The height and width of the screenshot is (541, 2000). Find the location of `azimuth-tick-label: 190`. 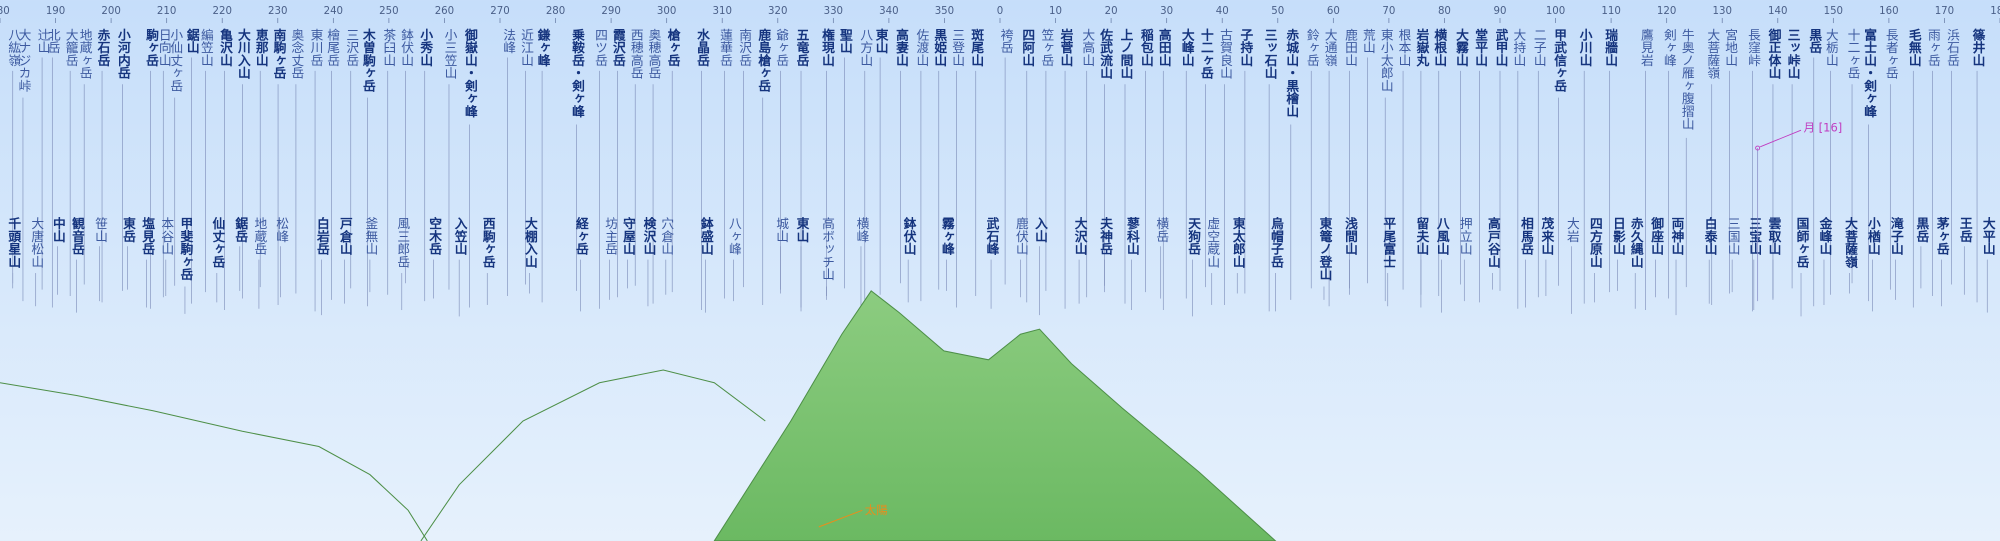

azimuth-tick-label: 190 is located at coordinates (55, 11).